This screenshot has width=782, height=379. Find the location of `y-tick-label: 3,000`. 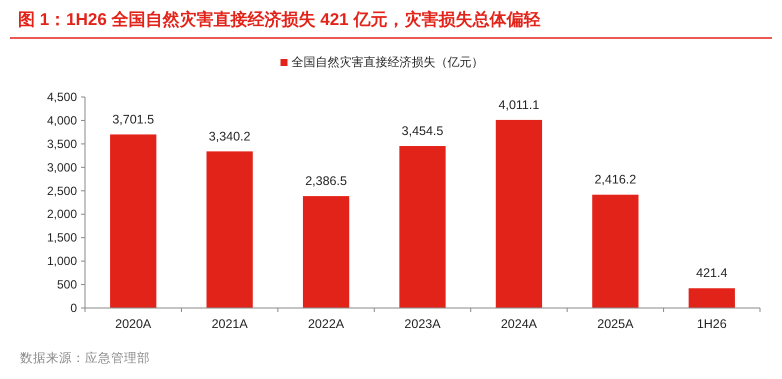

y-tick-label: 3,000 is located at coordinates (62, 167).